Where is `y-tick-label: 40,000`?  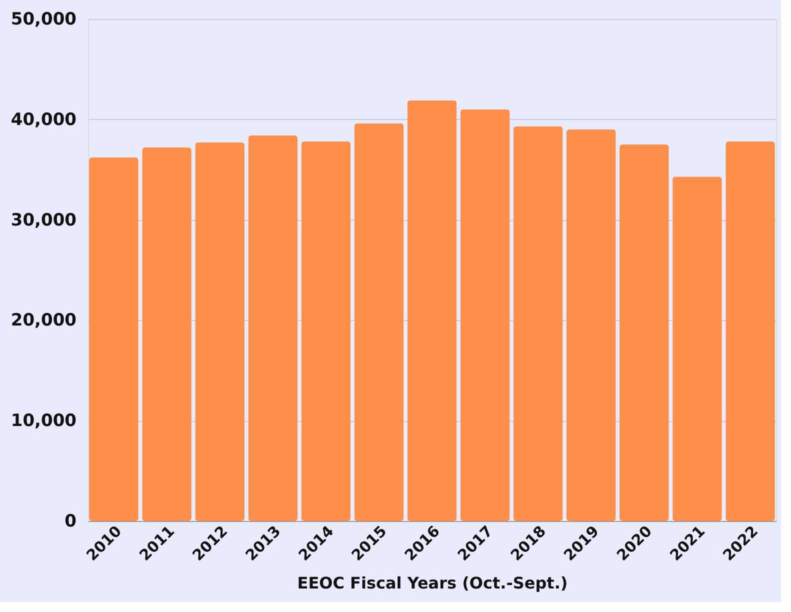 y-tick-label: 40,000 is located at coordinates (43, 120).